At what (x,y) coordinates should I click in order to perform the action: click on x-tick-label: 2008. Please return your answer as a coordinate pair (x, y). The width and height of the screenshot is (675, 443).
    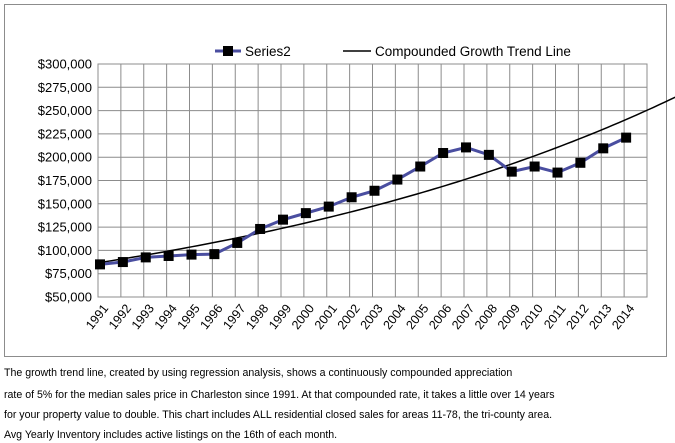
    Looking at the image, I should click on (486, 317).